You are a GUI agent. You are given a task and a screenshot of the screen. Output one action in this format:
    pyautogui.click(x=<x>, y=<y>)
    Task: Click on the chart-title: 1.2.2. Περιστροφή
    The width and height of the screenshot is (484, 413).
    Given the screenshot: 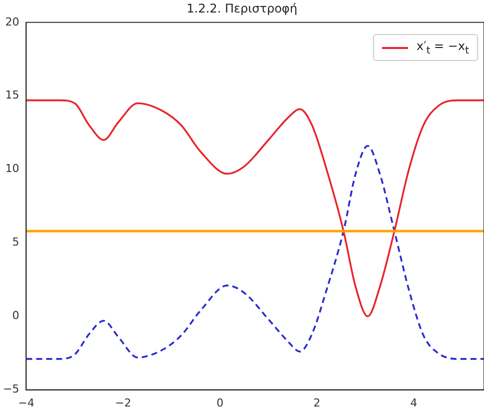 What is the action you would take?
    pyautogui.click(x=242, y=8)
    